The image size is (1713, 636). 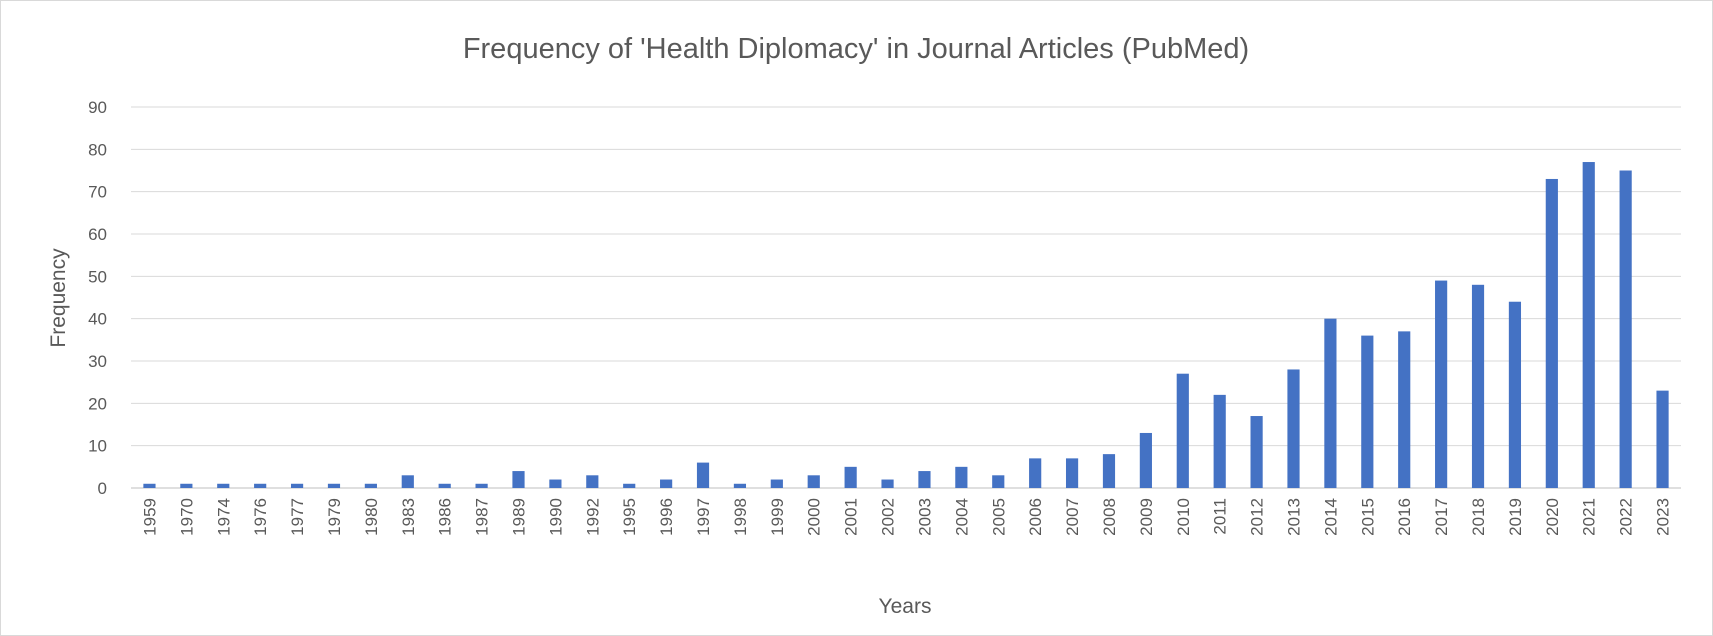 I want to click on bar-1998, so click(x=740, y=485).